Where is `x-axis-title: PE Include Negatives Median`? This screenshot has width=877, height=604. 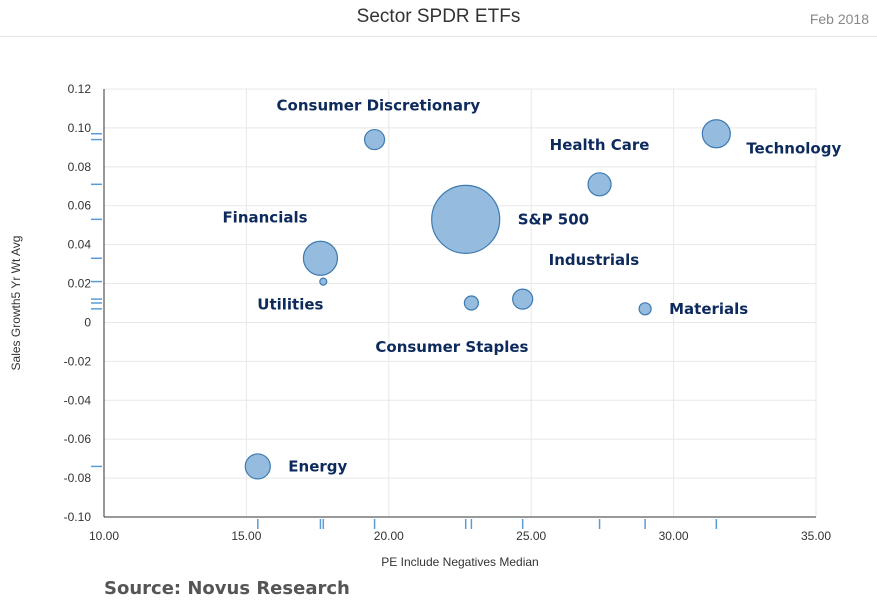
x-axis-title: PE Include Negatives Median is located at coordinates (459, 562).